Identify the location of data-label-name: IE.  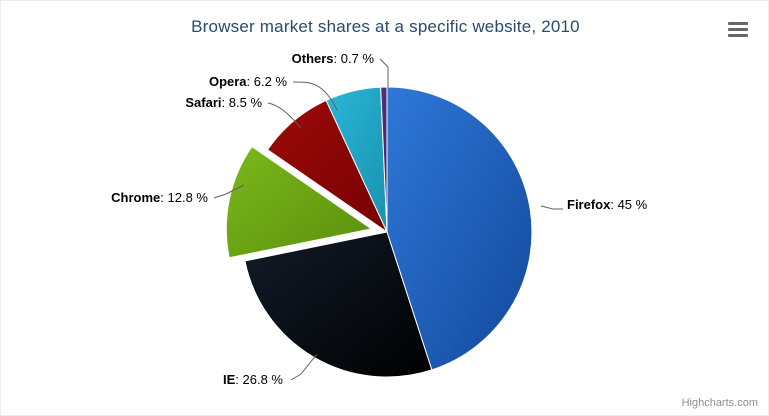
(229, 379).